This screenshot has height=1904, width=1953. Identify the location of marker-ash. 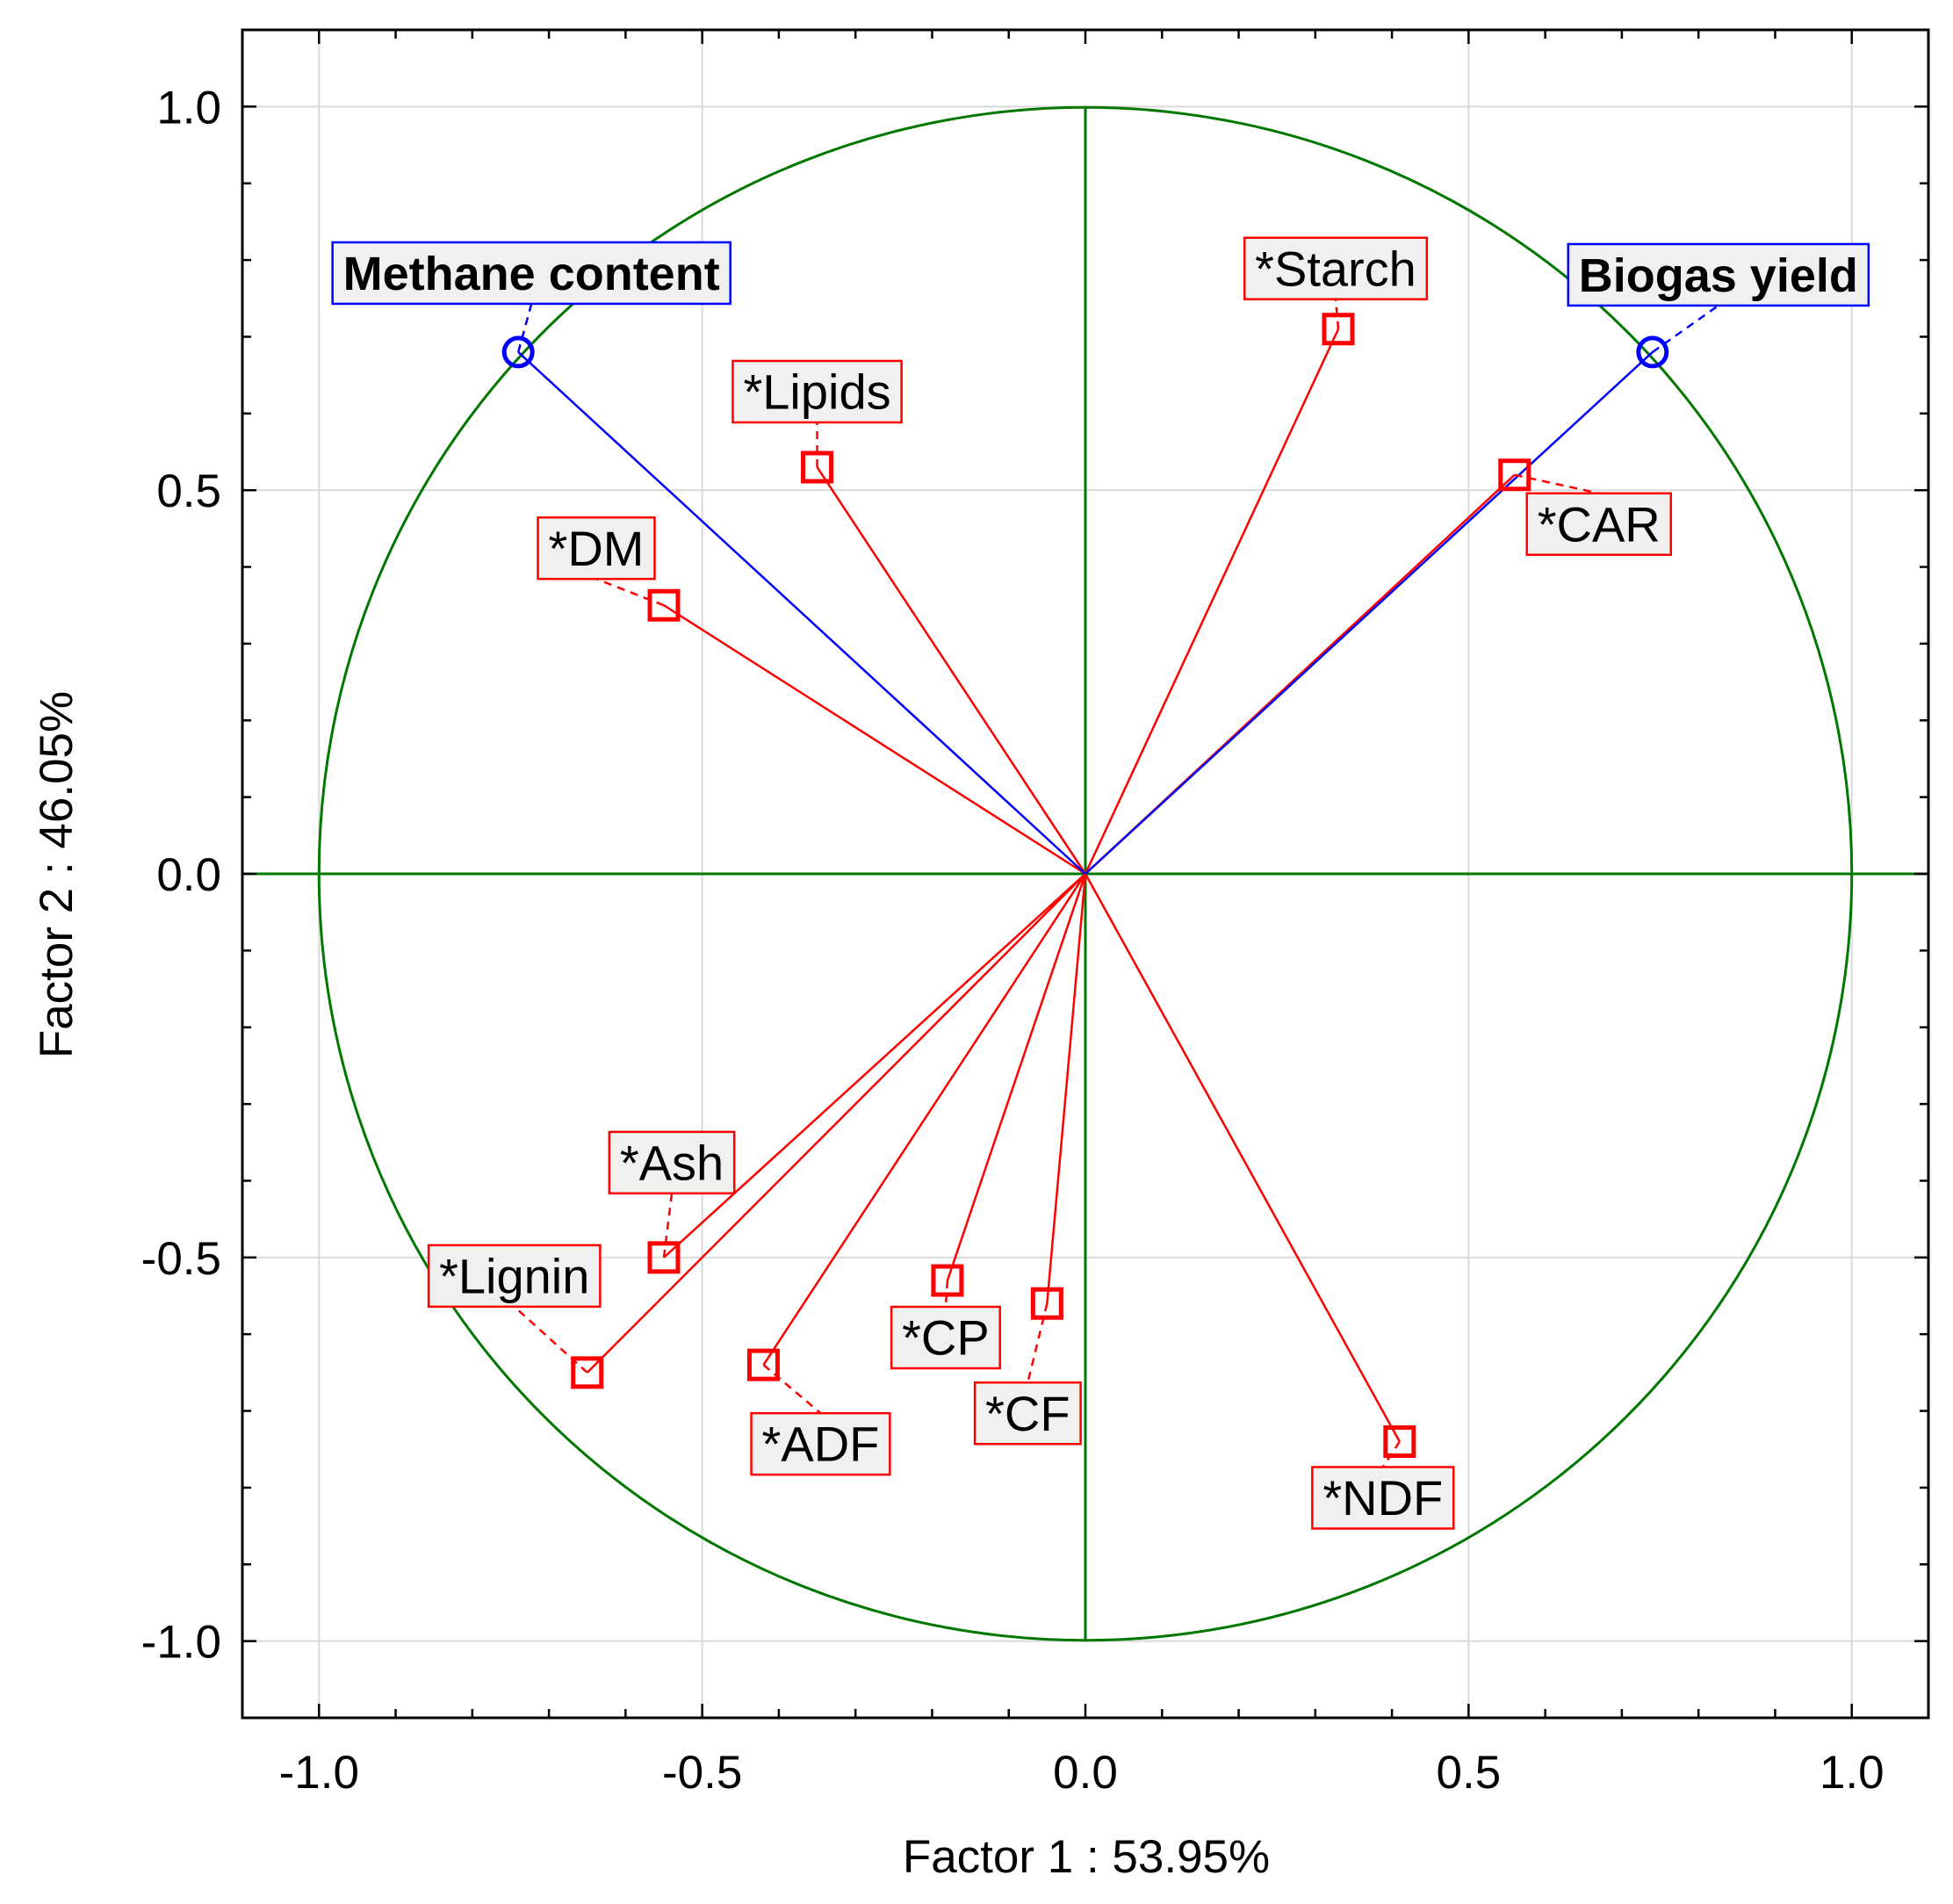
(664, 1257).